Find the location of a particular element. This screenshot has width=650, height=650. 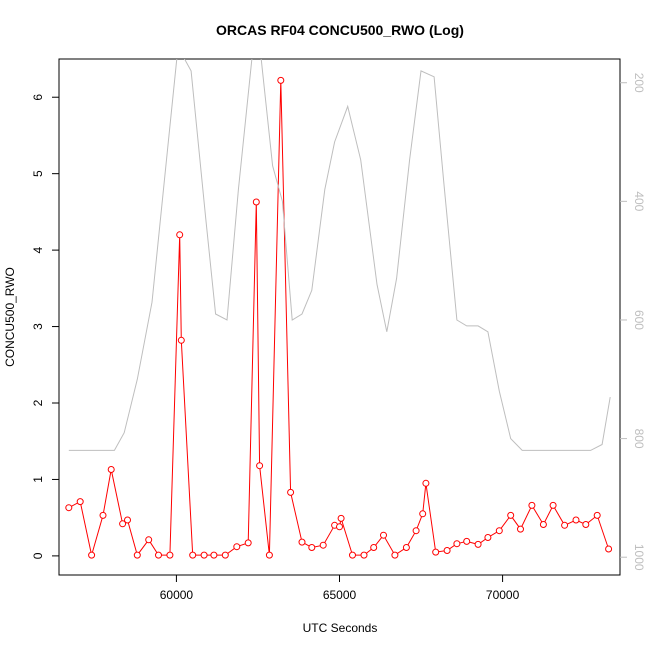

y-tick-label: 5 is located at coordinates (38, 173).